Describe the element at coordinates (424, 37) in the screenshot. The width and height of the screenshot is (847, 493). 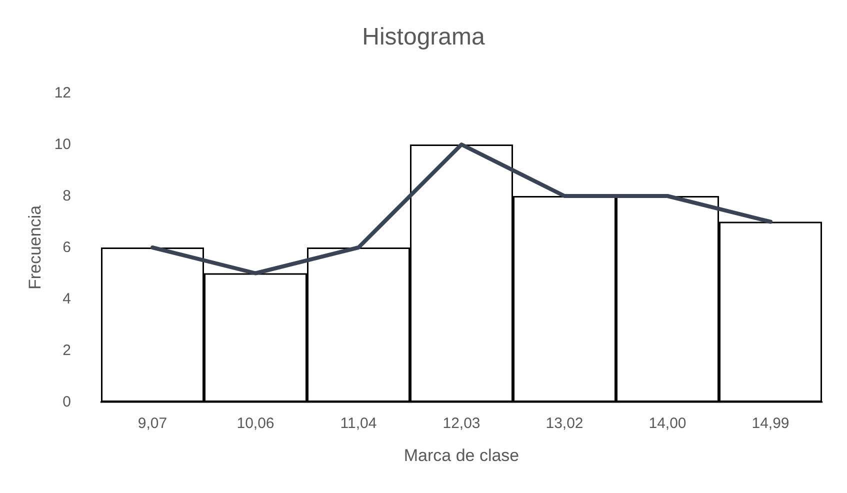
I see `chart-title: Histograma` at that location.